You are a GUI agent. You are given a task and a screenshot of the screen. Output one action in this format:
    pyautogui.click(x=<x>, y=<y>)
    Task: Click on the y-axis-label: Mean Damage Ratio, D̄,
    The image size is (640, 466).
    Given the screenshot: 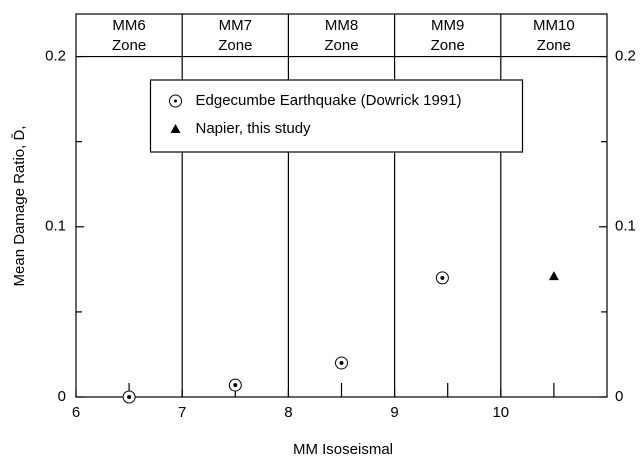 What is the action you would take?
    pyautogui.click(x=19, y=206)
    